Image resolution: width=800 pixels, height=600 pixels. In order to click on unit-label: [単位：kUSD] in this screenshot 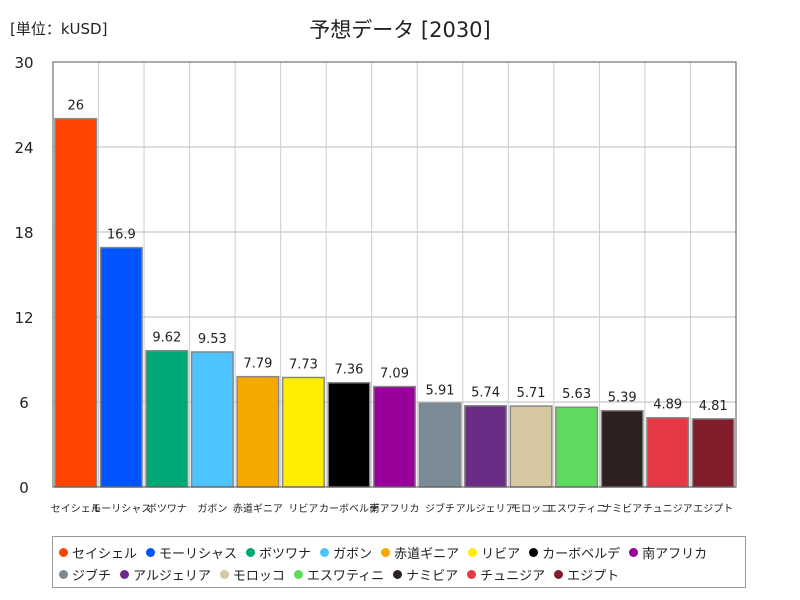, I will do `click(59, 29)`.